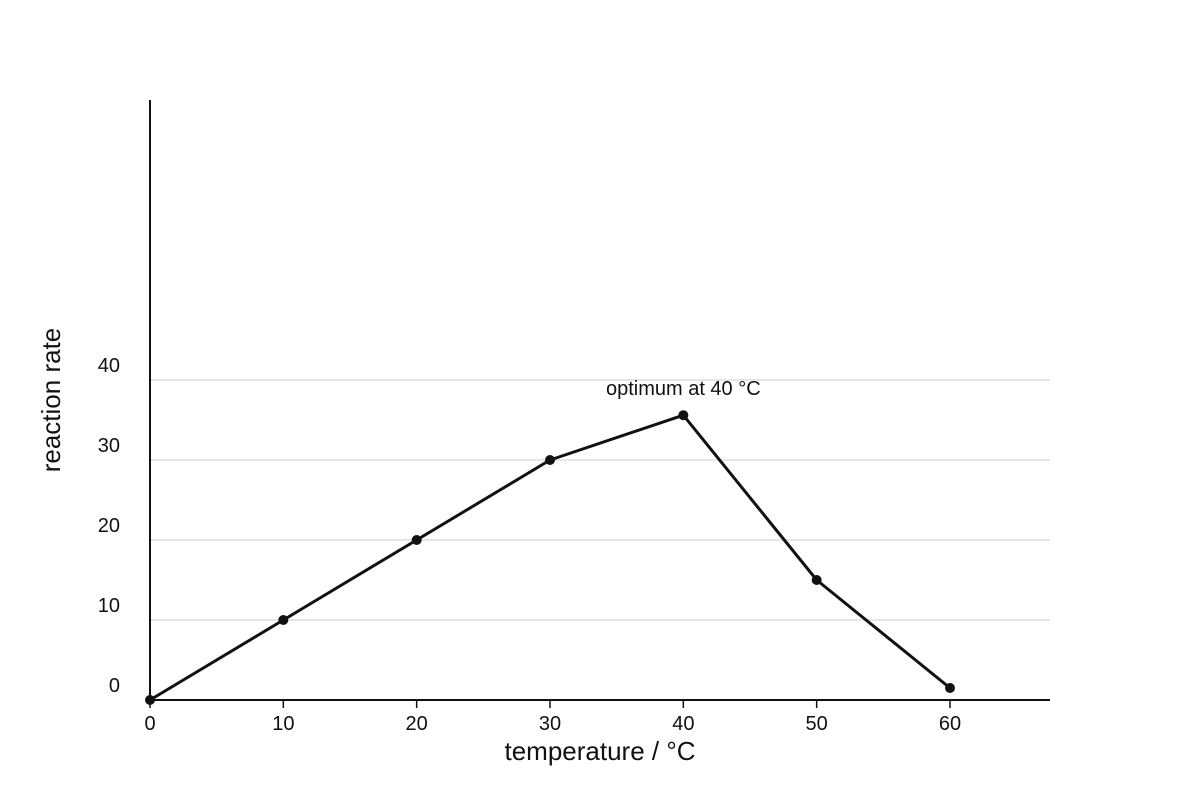  I want to click on y-tick-label: 0, so click(114, 686).